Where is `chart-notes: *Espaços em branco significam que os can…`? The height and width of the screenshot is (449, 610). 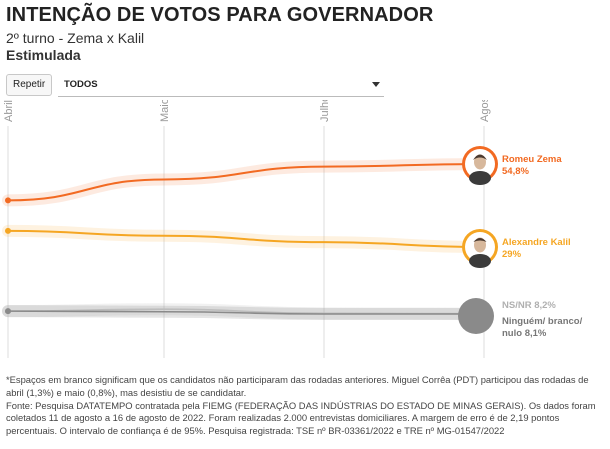
chart-notes: *Espaços em branco significam que os can… is located at coordinates (306, 406).